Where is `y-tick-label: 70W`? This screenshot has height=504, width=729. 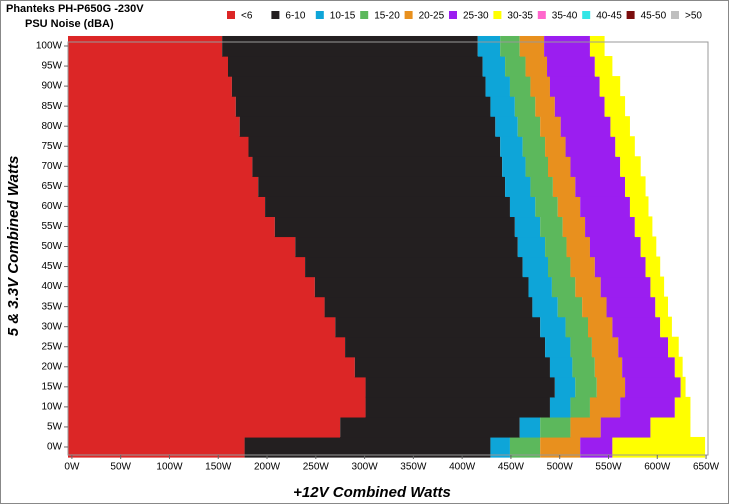
y-tick-label: 70W is located at coordinates (51, 166).